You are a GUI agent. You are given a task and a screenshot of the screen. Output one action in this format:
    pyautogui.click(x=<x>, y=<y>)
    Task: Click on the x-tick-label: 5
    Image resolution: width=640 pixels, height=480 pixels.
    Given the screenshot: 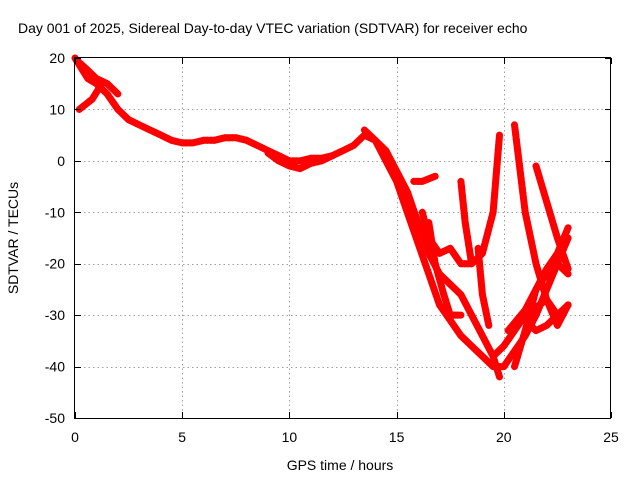 What is the action you would take?
    pyautogui.click(x=182, y=437)
    